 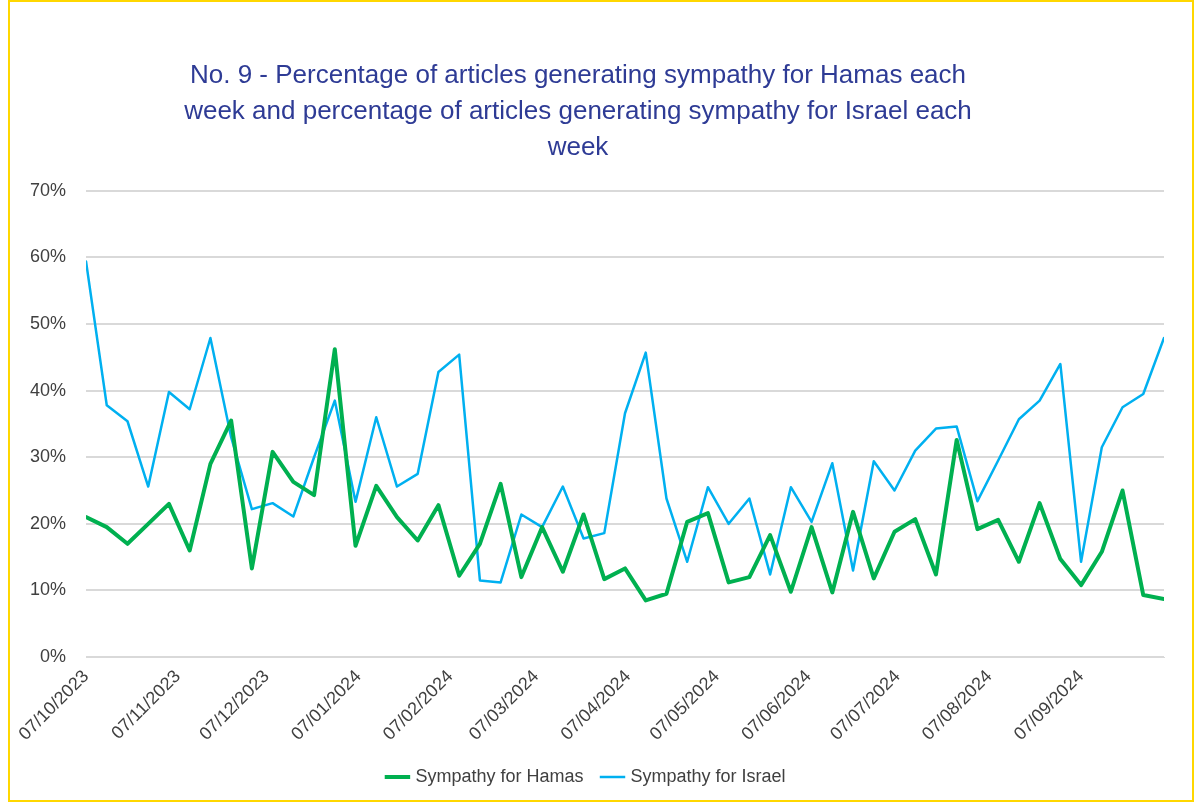 What do you see at coordinates (578, 110) in the screenshot?
I see `chart-title: No. 9 - Percentage of articles generating sympathy for Hamas each week and percentage of articles generating sympathy for Israel each week` at bounding box center [578, 110].